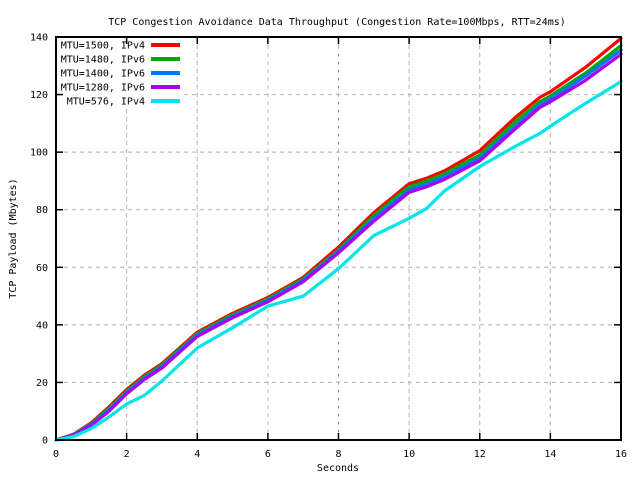 The height and width of the screenshot is (480, 640). What do you see at coordinates (127, 454) in the screenshot?
I see `x-tick-label: 2` at bounding box center [127, 454].